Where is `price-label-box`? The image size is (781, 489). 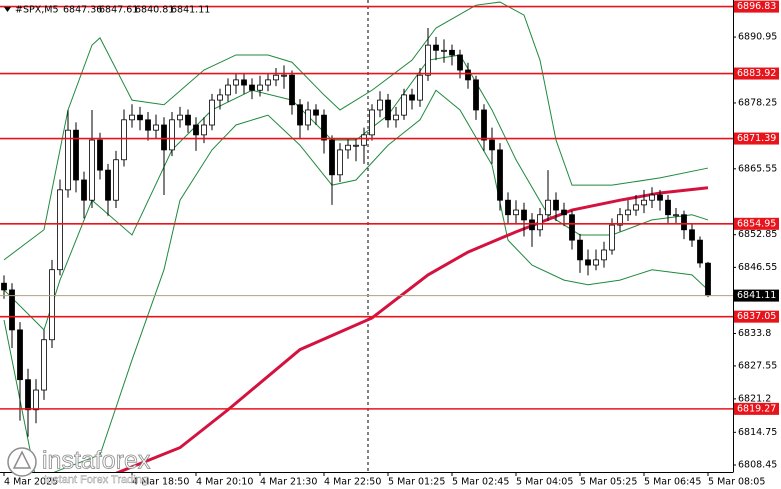 price-label-box is located at coordinates (756, 295).